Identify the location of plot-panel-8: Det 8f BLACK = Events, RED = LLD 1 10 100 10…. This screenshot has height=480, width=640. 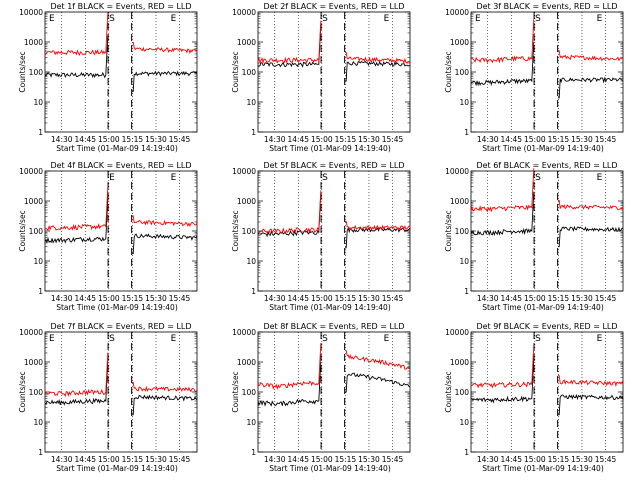
(321, 397).